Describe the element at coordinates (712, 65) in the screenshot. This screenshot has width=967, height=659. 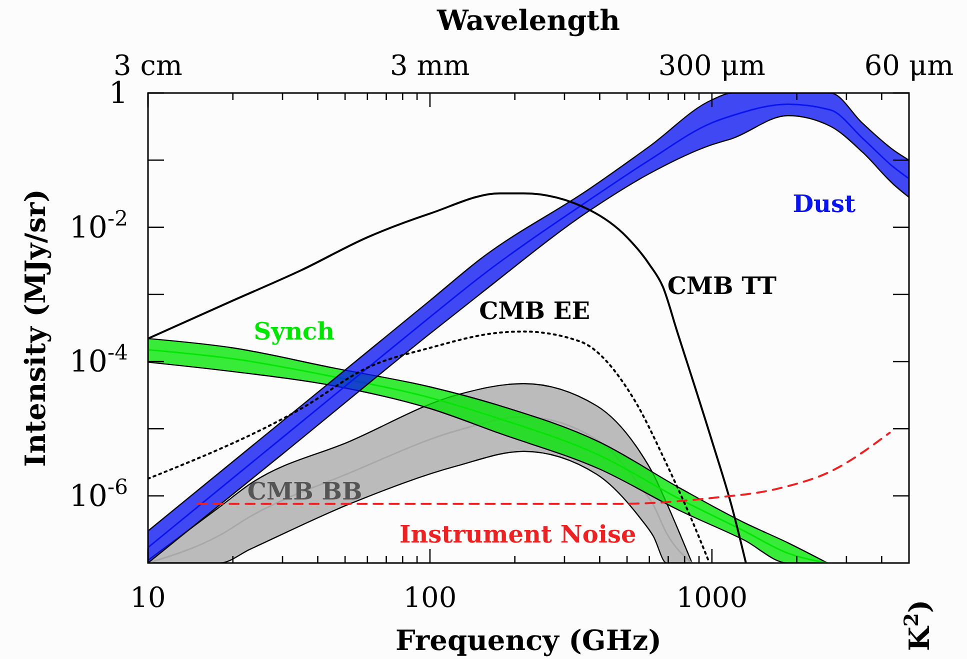
I see `annotation: 300 μm` at that location.